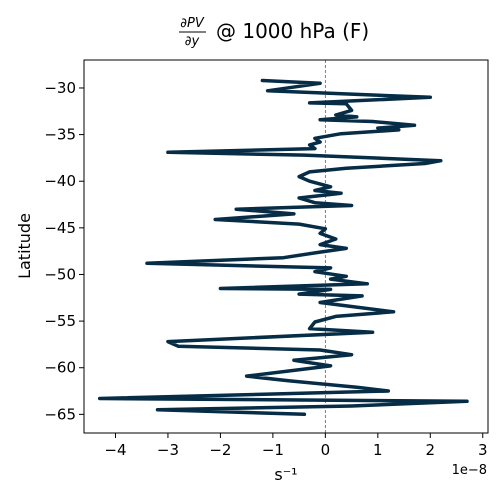 Image resolution: width=500 pixels, height=500 pixels. Describe the element at coordinates (24, 246) in the screenshot. I see `y-axis-label: Latitude` at that location.